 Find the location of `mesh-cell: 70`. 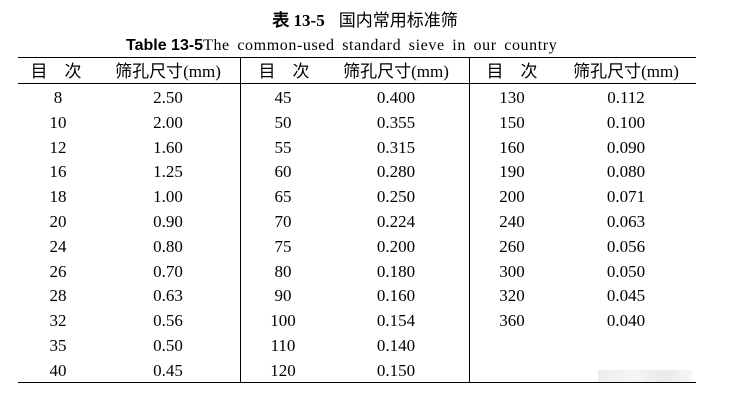

mesh-cell: 70 is located at coordinates (283, 221).